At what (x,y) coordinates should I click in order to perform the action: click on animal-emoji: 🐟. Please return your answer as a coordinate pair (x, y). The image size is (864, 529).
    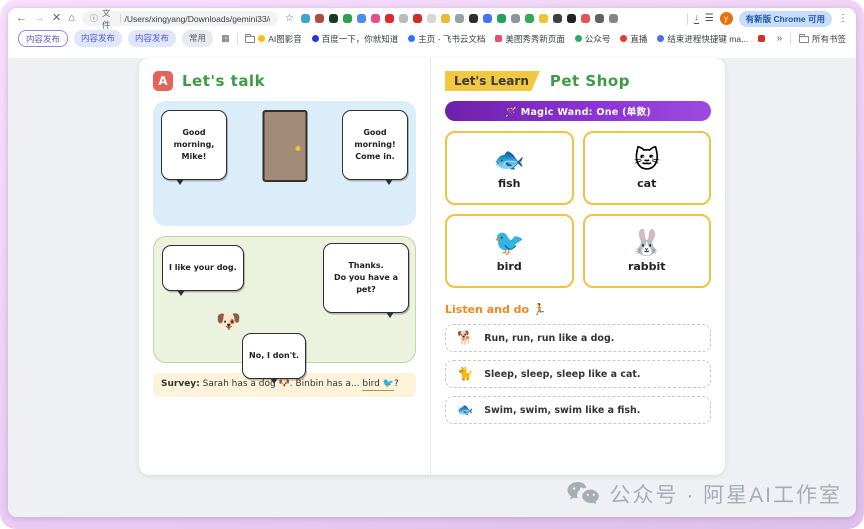
    Looking at the image, I should click on (465, 410).